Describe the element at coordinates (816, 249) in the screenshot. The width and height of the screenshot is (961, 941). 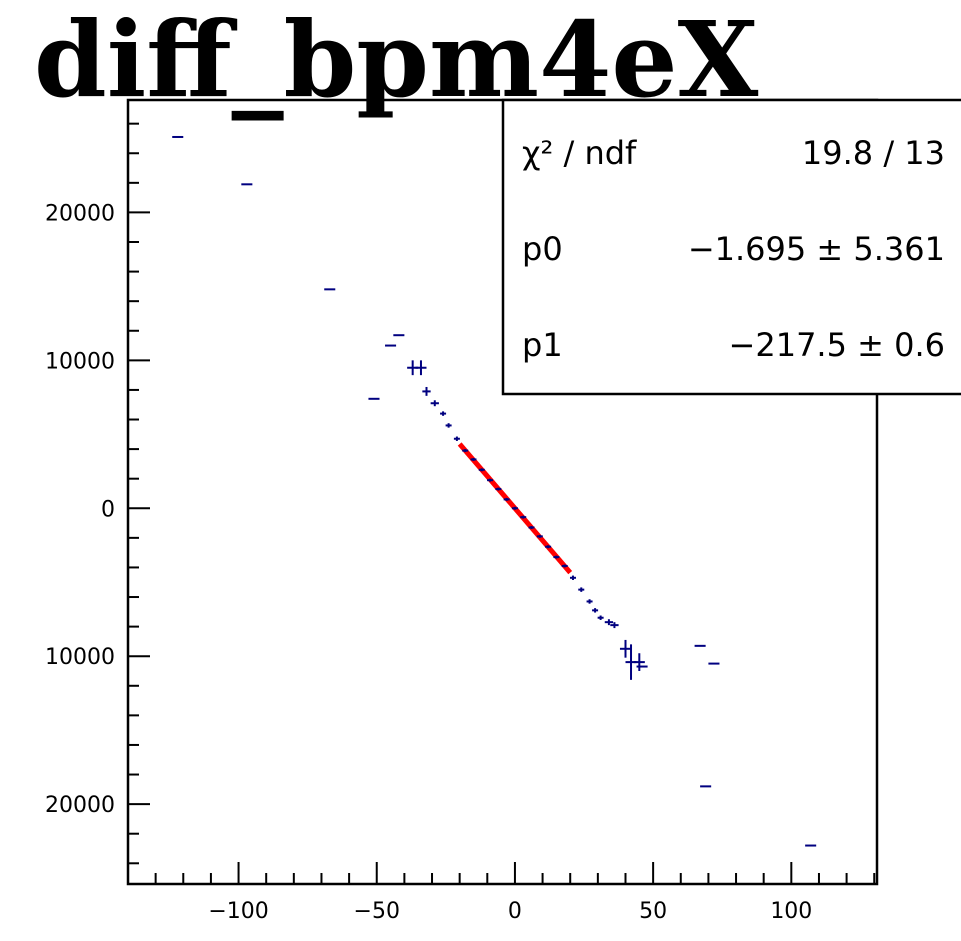
I see `stats-p0-value: −1.695 ± 5.361` at that location.